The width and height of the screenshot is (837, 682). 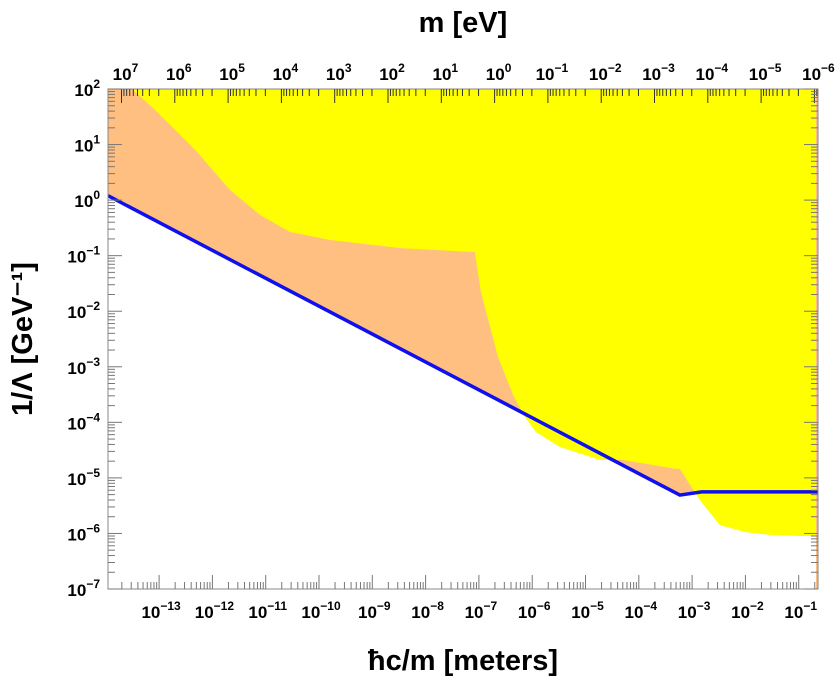 I want to click on x-tick-label: 10⁻¹², so click(x=215, y=610).